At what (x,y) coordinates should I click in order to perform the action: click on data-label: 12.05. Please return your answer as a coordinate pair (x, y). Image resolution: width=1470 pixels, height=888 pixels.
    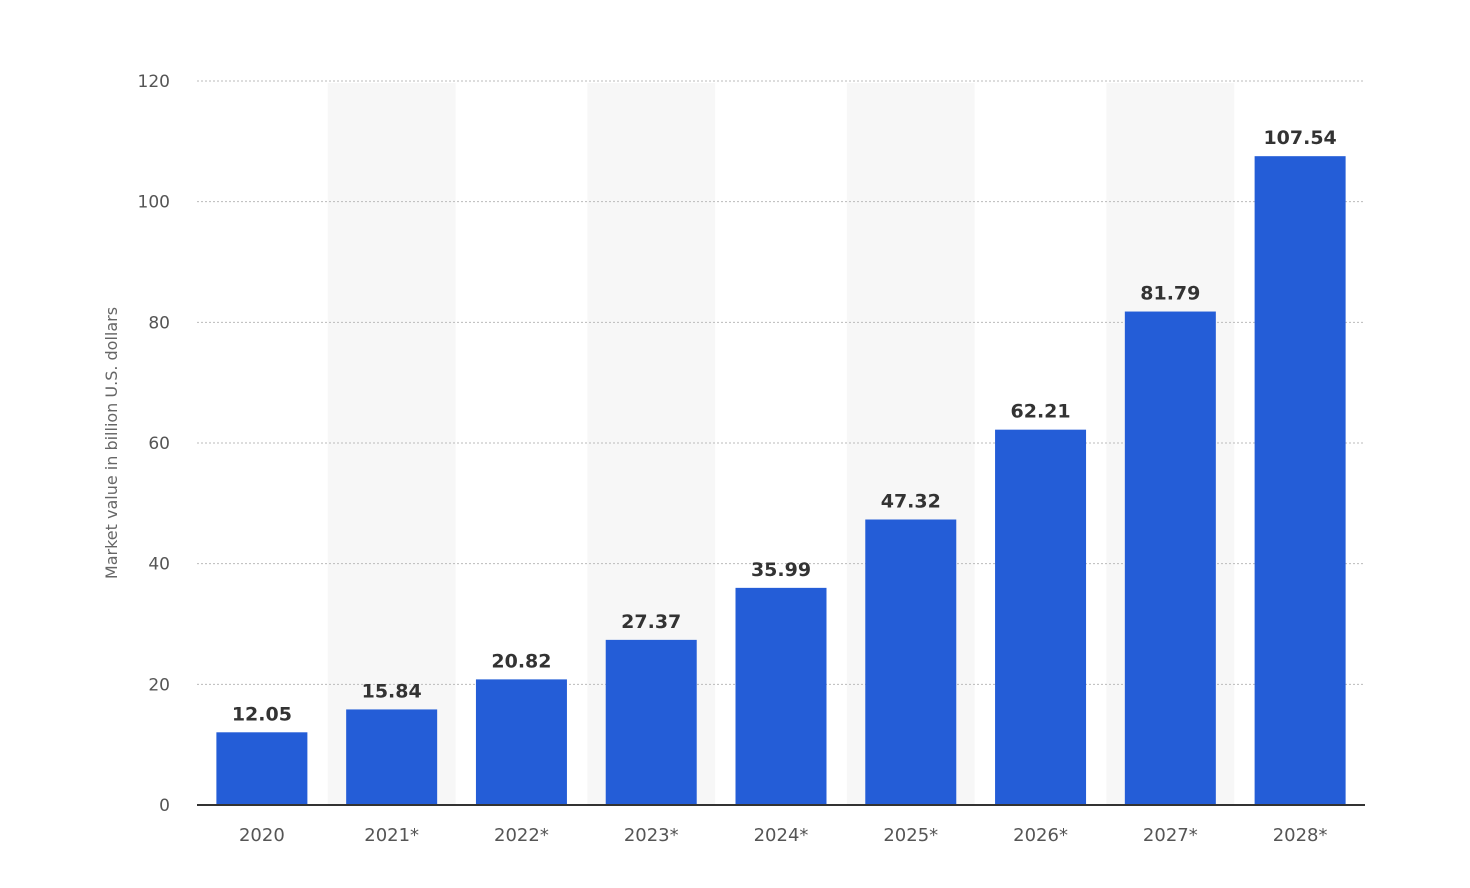
    Looking at the image, I should click on (262, 714).